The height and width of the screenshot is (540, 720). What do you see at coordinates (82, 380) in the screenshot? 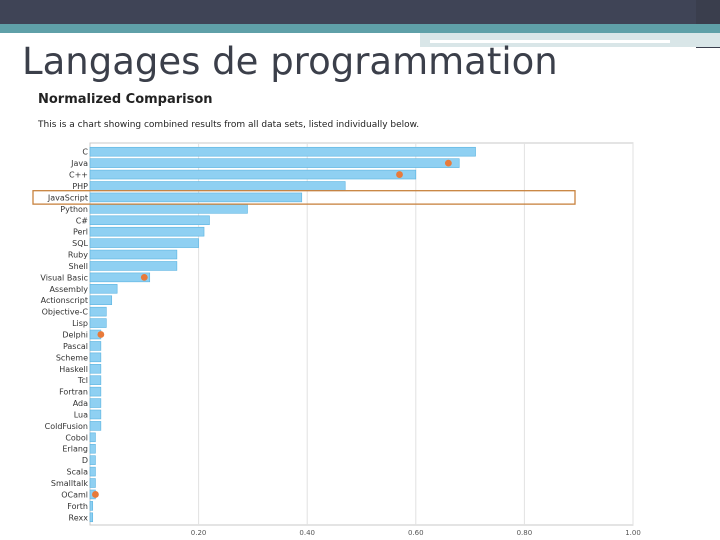
I see `category-label: Tcl` at bounding box center [82, 380].